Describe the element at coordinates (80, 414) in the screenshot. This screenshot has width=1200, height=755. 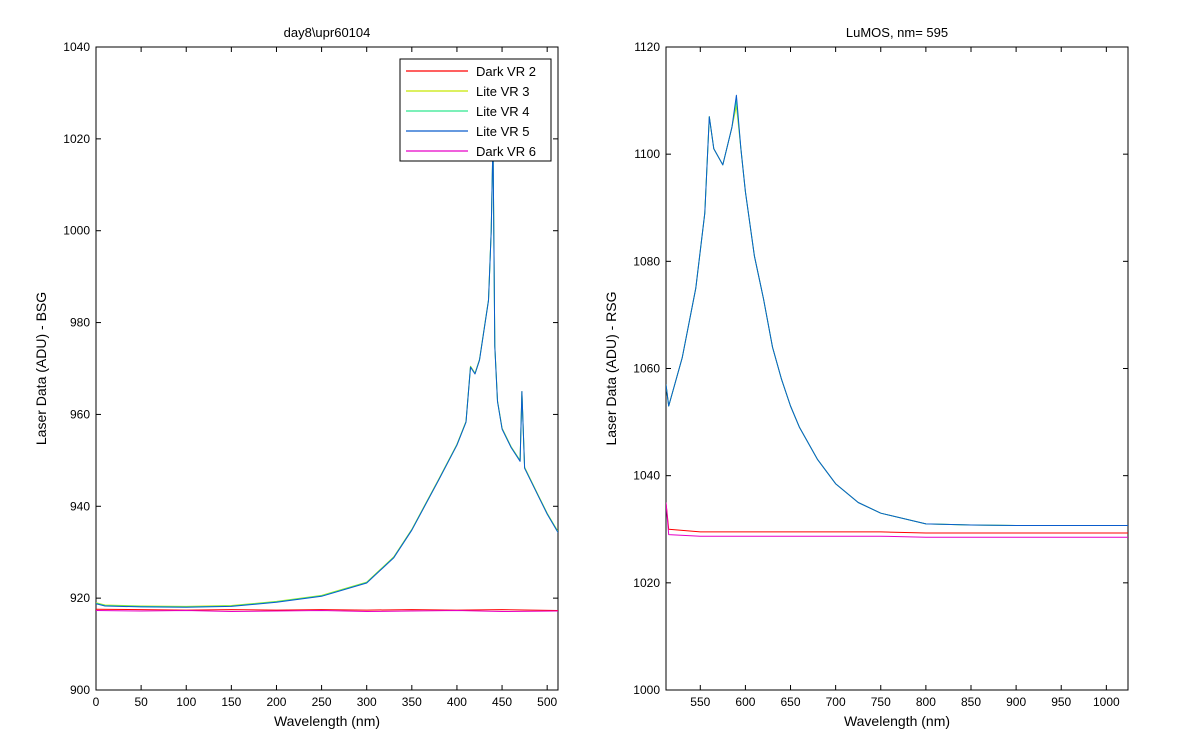
I see `y-tick-label: 960` at that location.